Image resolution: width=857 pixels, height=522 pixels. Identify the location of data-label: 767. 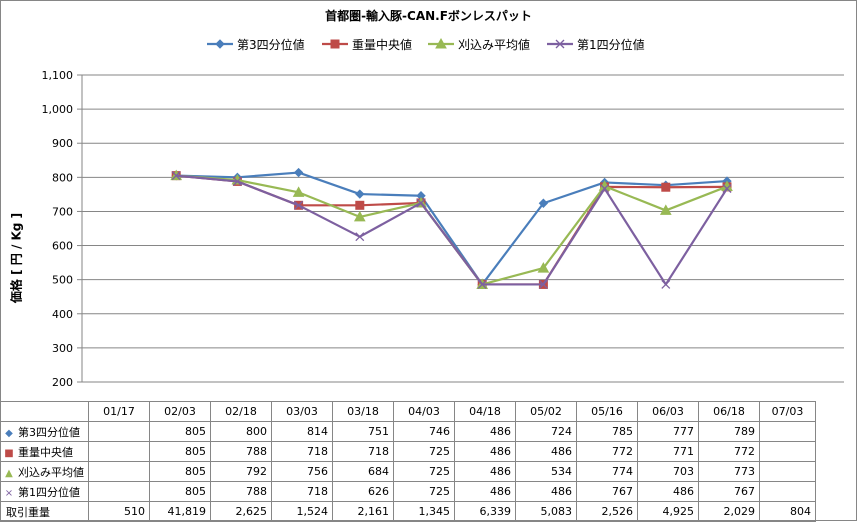
(607, 491).